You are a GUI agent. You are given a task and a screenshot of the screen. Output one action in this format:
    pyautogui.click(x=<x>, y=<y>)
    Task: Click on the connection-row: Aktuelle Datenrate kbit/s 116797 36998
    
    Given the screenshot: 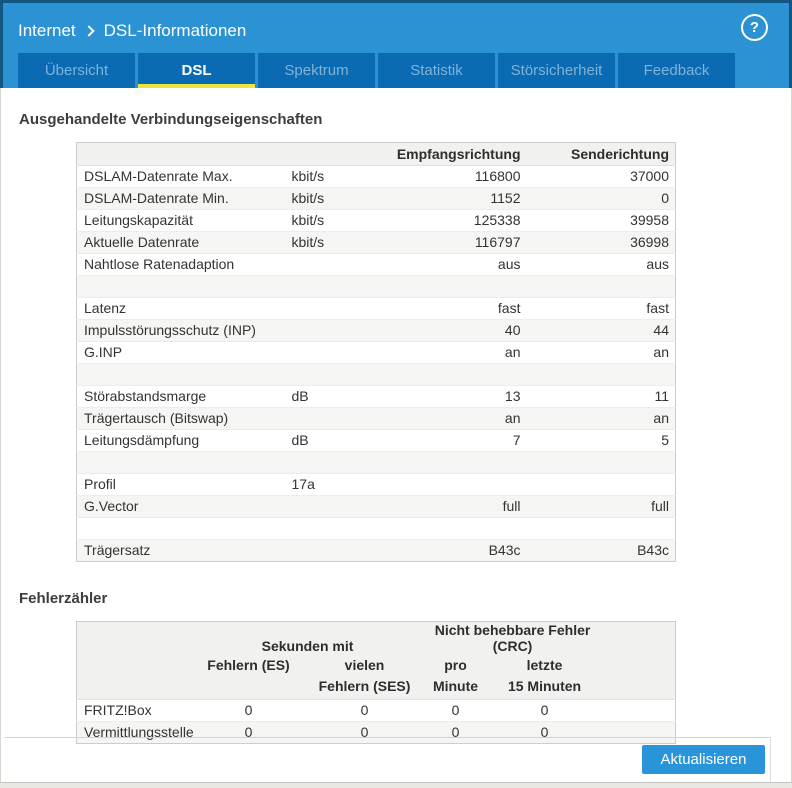 What is the action you would take?
    pyautogui.click(x=376, y=242)
    